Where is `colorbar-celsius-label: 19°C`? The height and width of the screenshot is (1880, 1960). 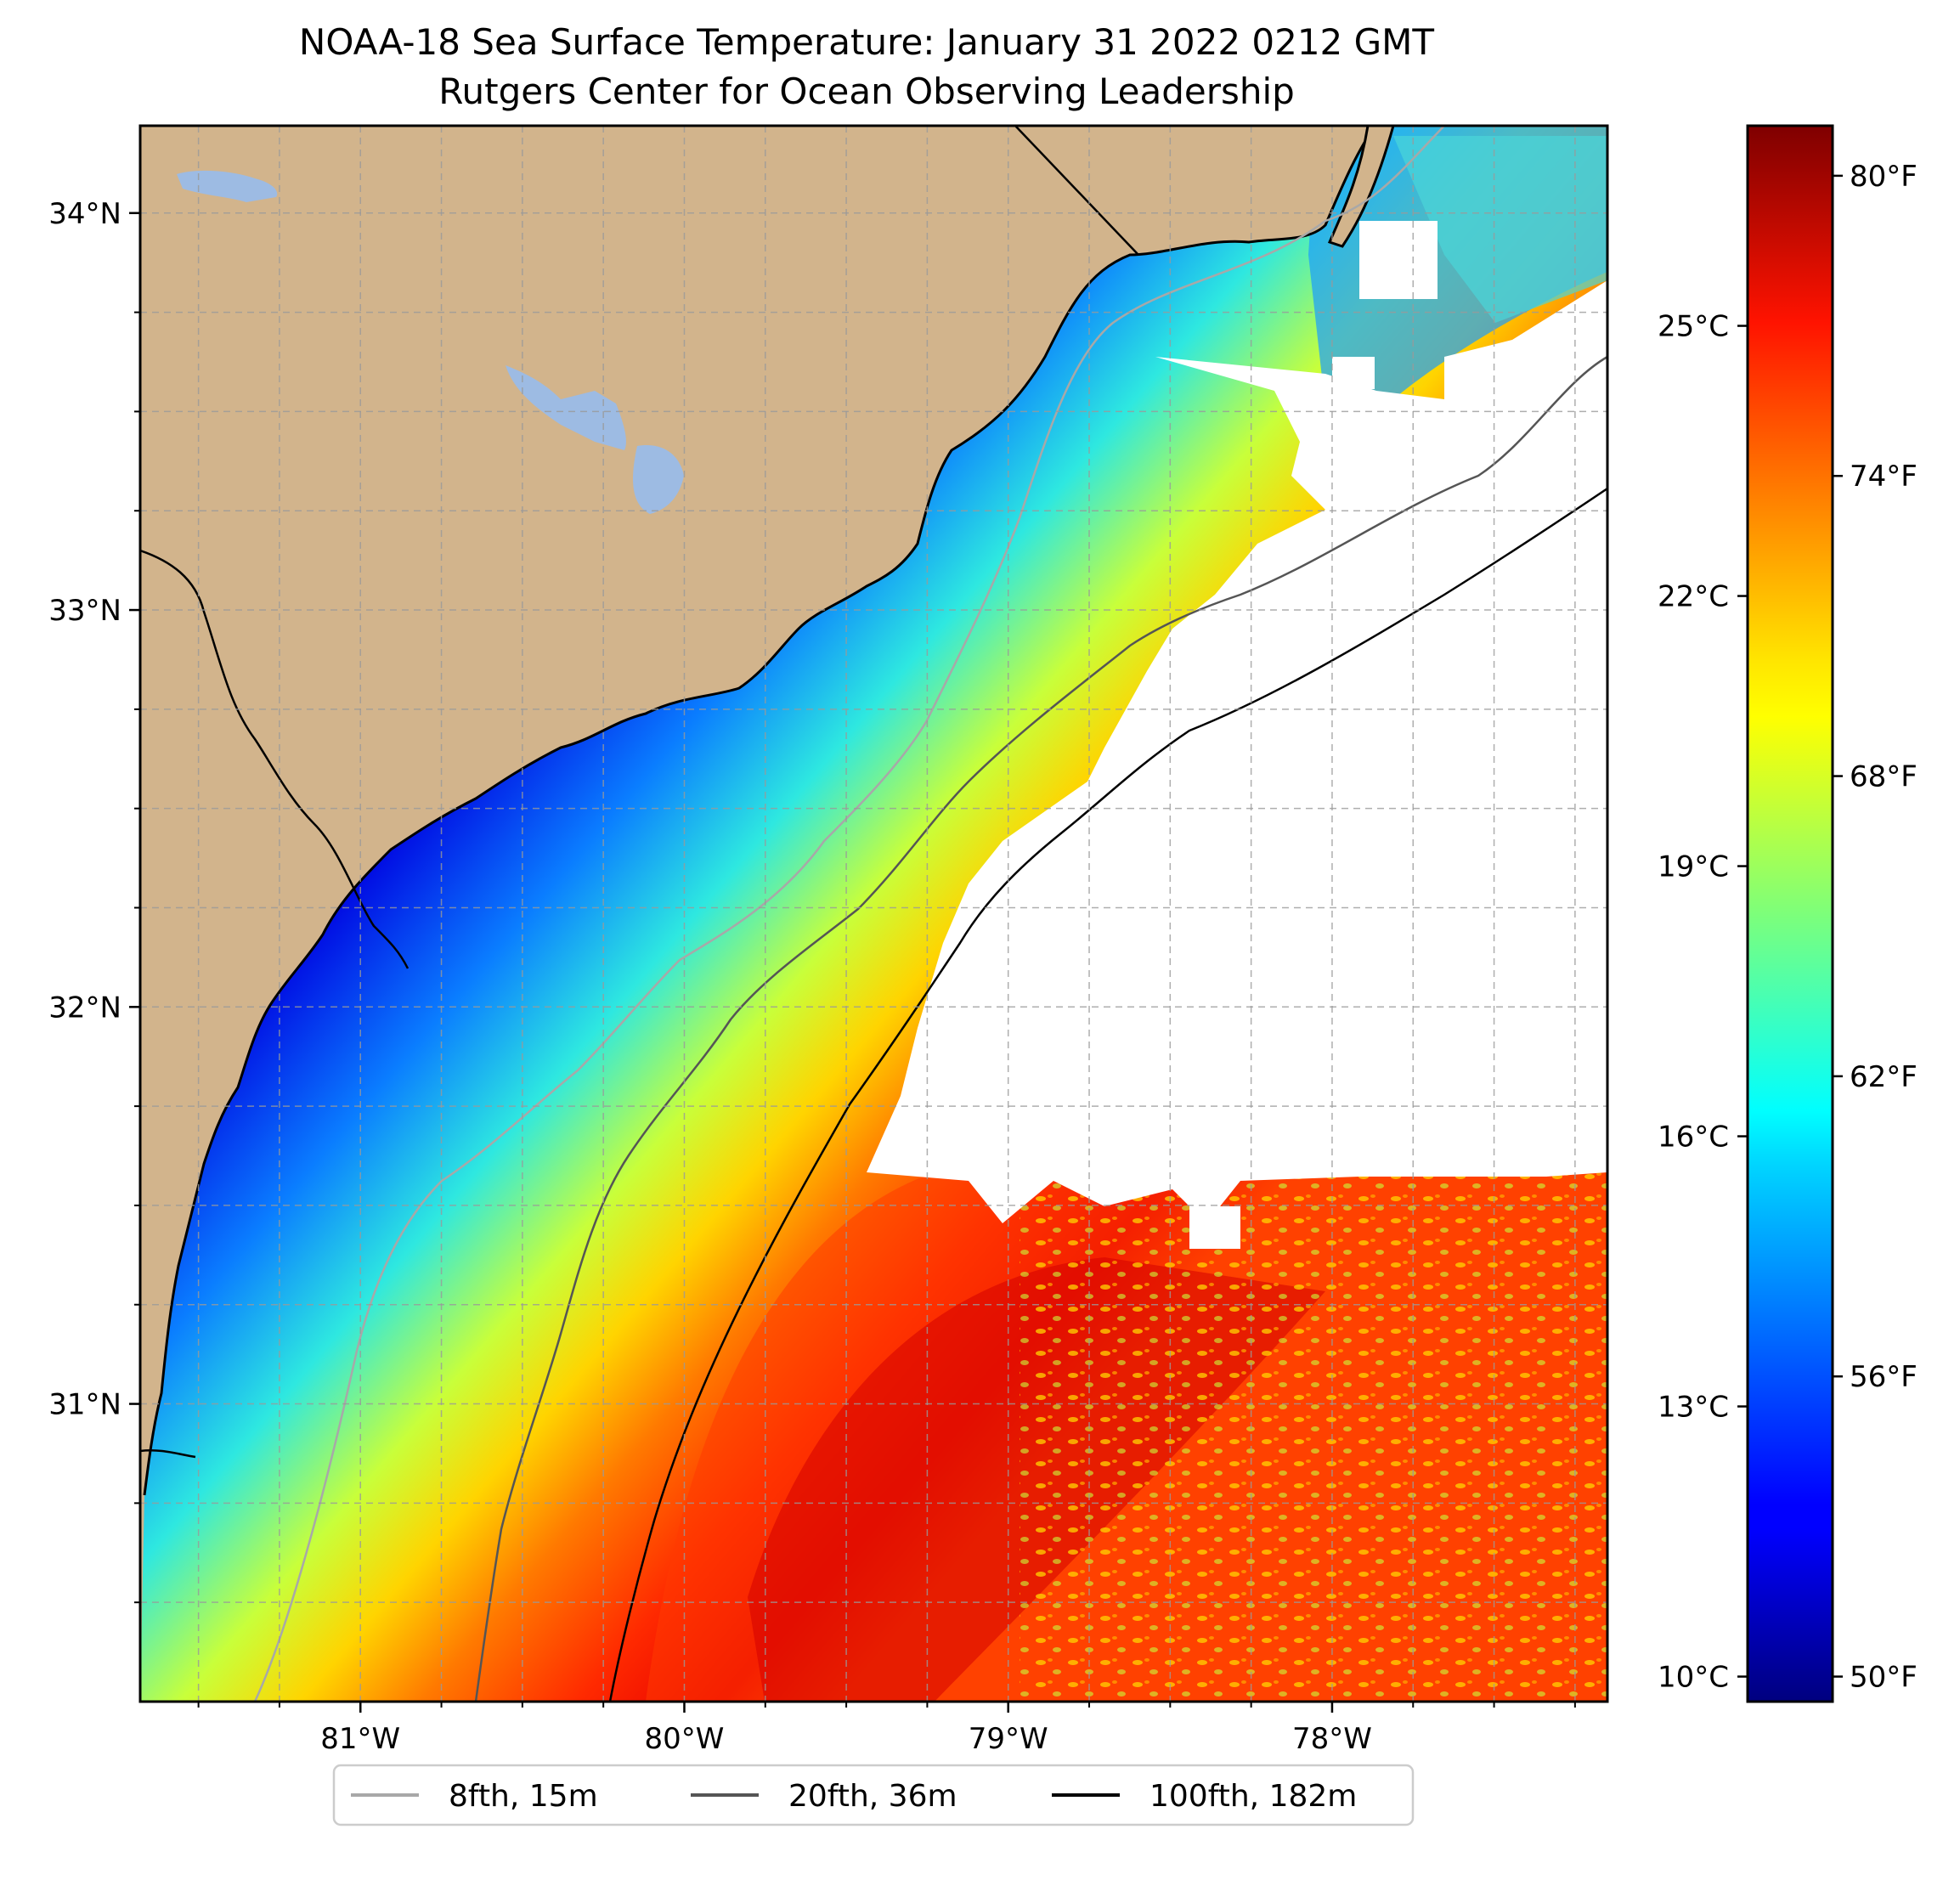 colorbar-celsius-label: 19°C is located at coordinates (1694, 867).